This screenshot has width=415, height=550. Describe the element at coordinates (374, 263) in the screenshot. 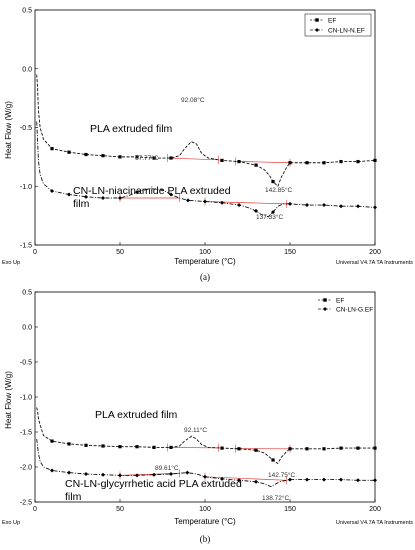

I see `footer-right-a: Universal V4.7A TA Instruments` at that location.